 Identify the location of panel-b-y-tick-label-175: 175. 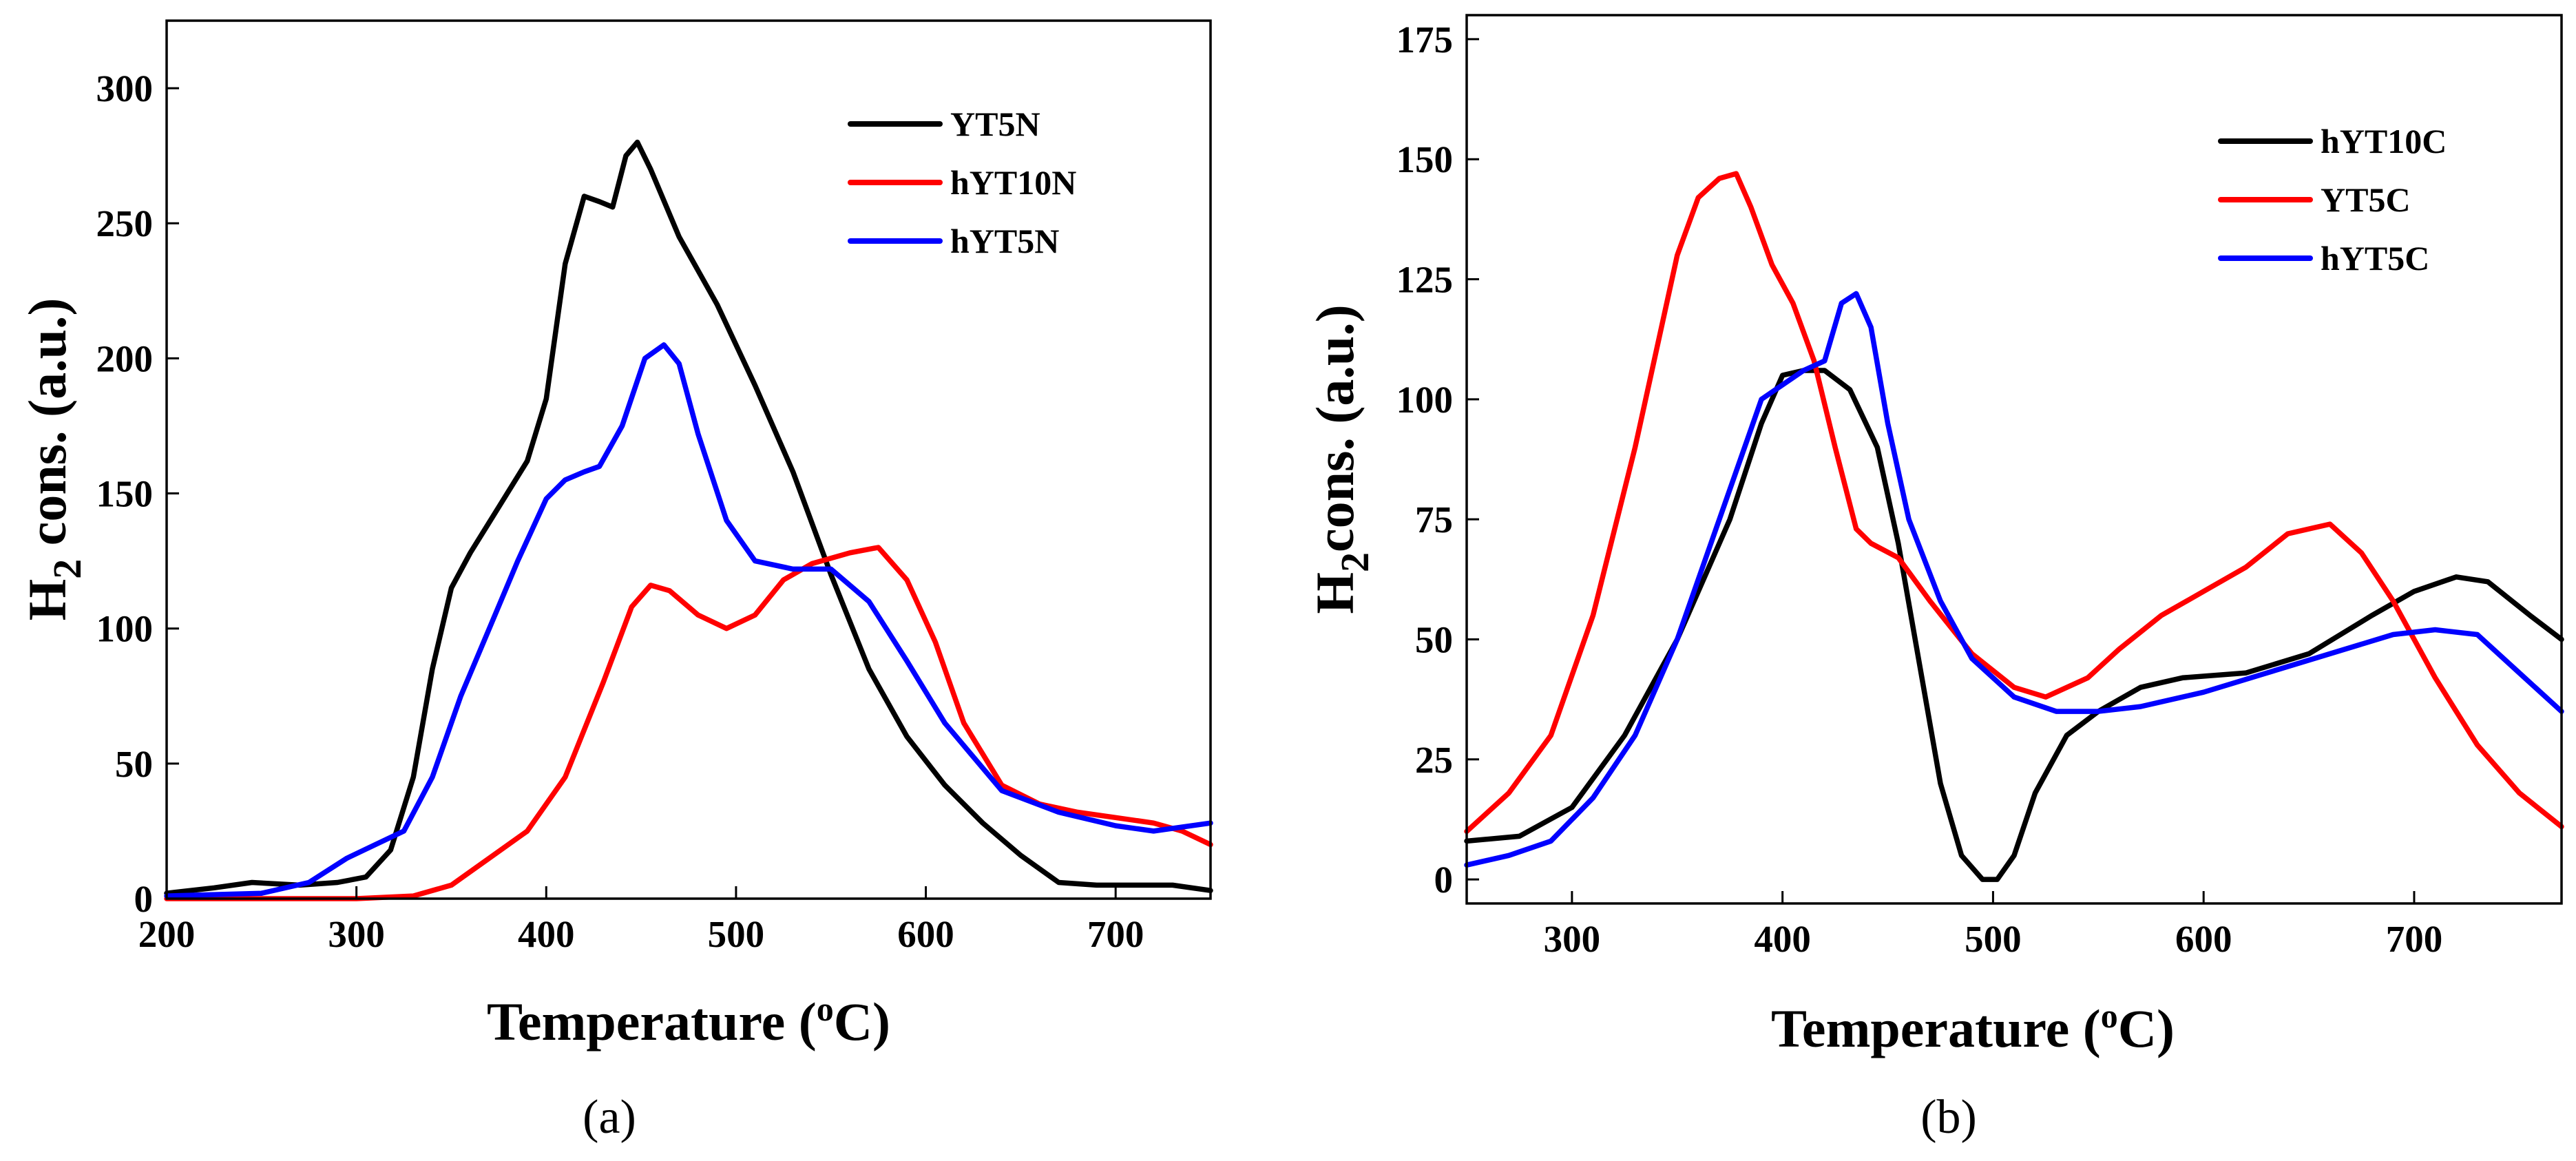
(1425, 40).